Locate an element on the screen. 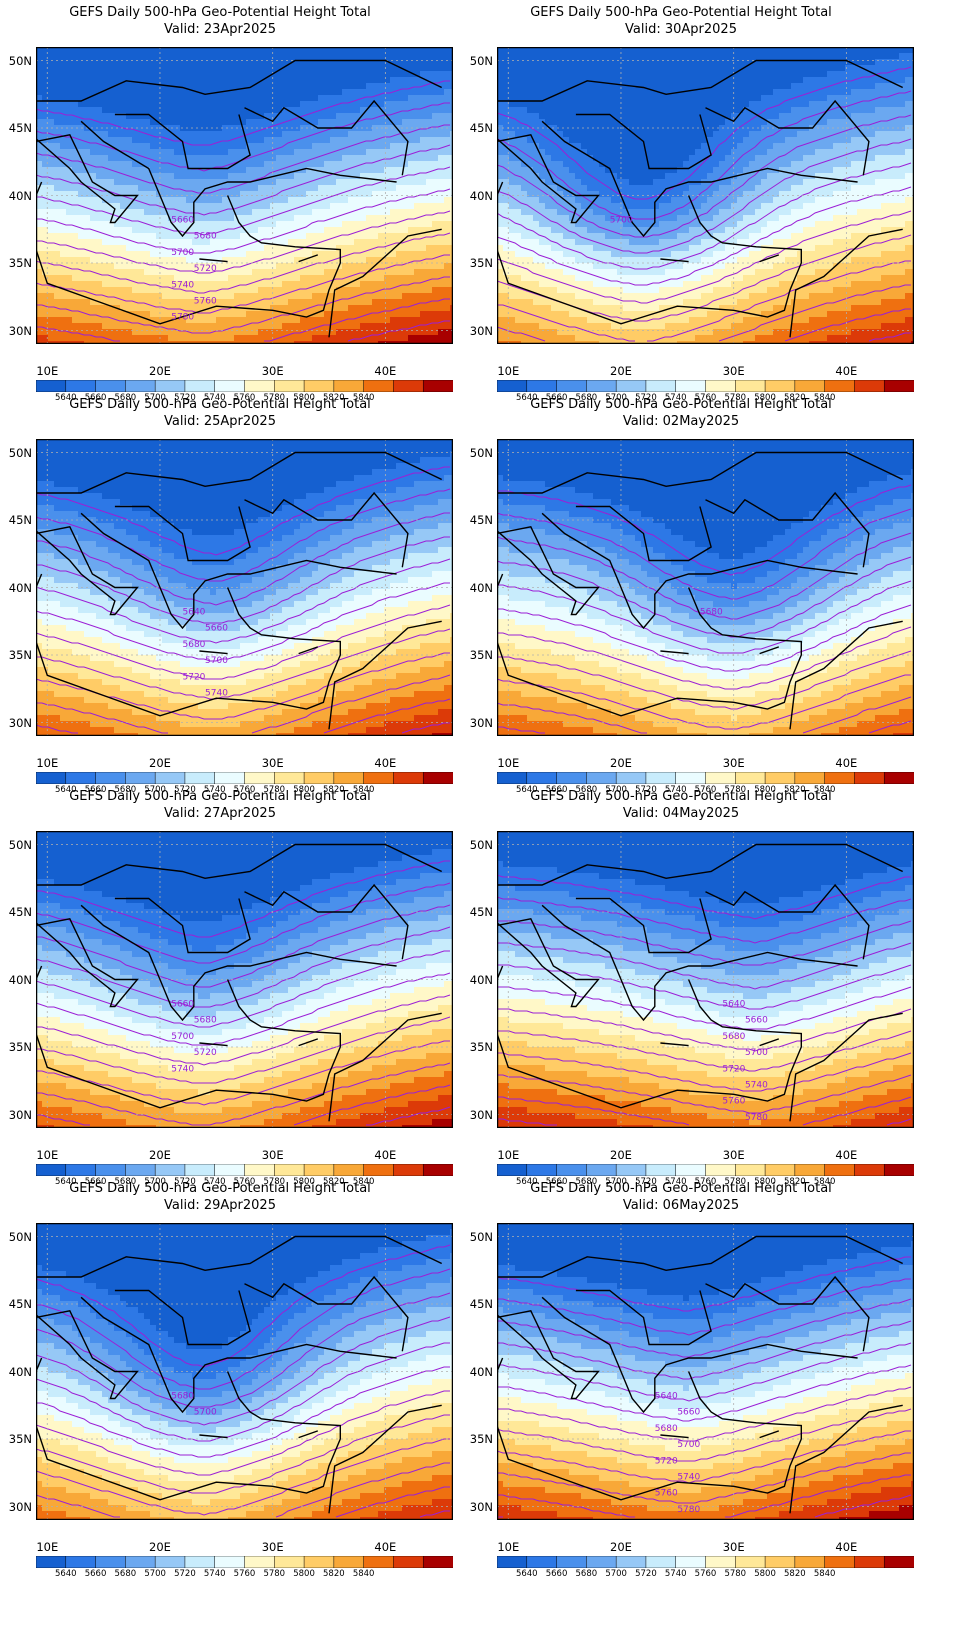 The width and height of the screenshot is (964, 1640). lon-tick-label: 20E is located at coordinates (160, 371).